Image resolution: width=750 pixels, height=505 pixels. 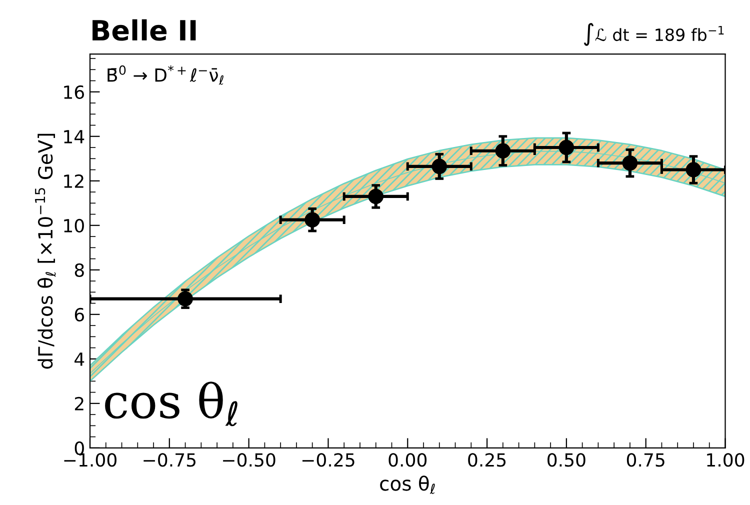 I want to click on y-tick-label: 12, so click(x=74, y=181).